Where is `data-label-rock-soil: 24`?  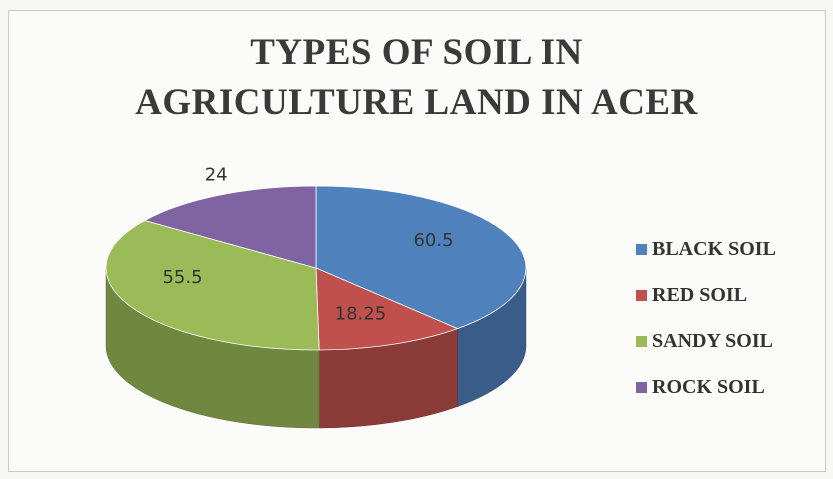
data-label-rock-soil: 24 is located at coordinates (216, 174).